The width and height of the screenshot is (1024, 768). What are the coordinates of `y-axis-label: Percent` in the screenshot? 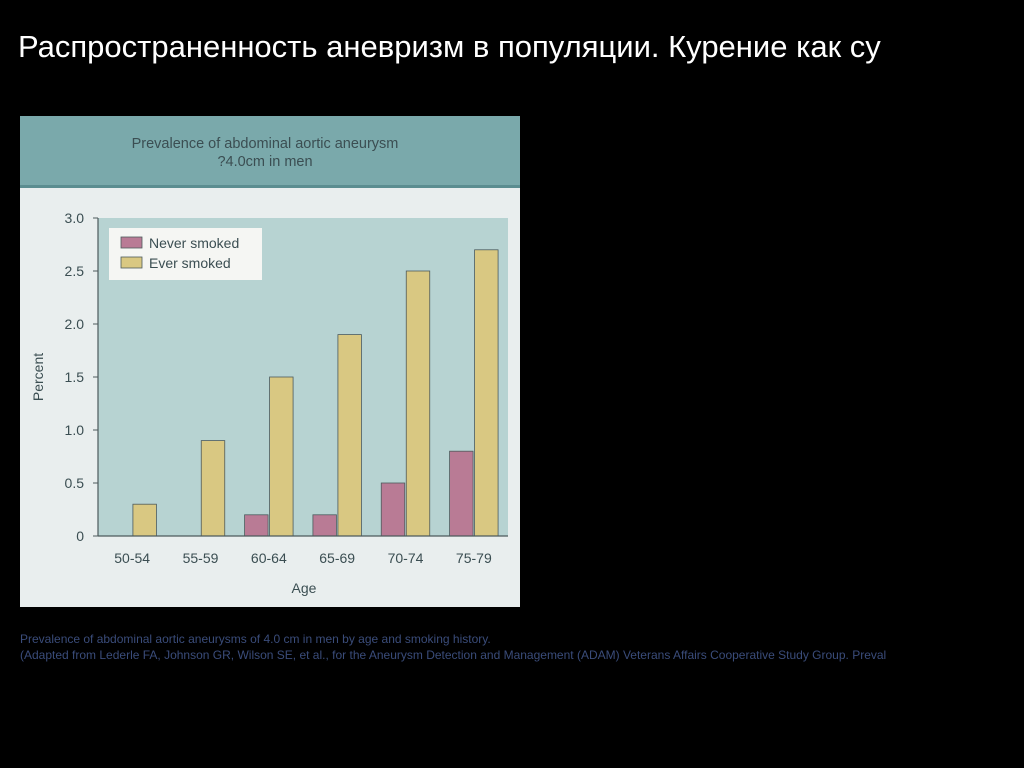 It's located at (38, 377).